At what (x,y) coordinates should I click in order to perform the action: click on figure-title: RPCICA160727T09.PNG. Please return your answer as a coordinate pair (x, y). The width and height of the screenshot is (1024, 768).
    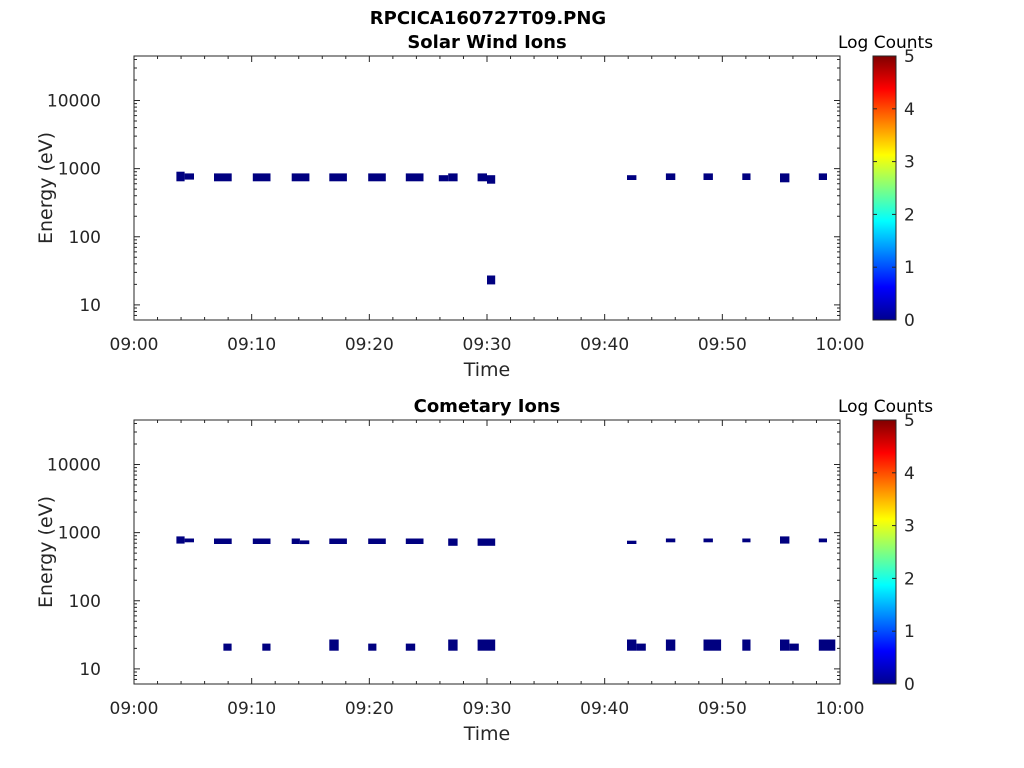
    Looking at the image, I should click on (488, 18).